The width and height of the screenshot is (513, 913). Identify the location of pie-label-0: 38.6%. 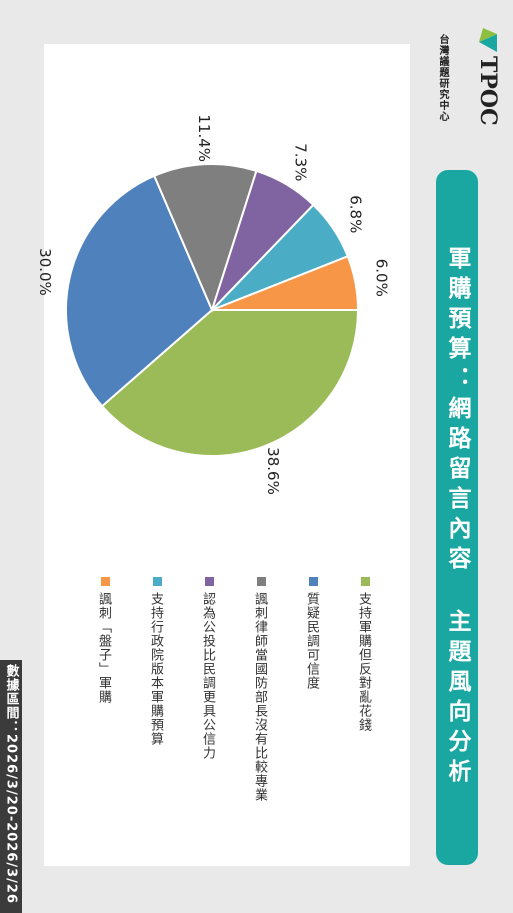
(273, 471).